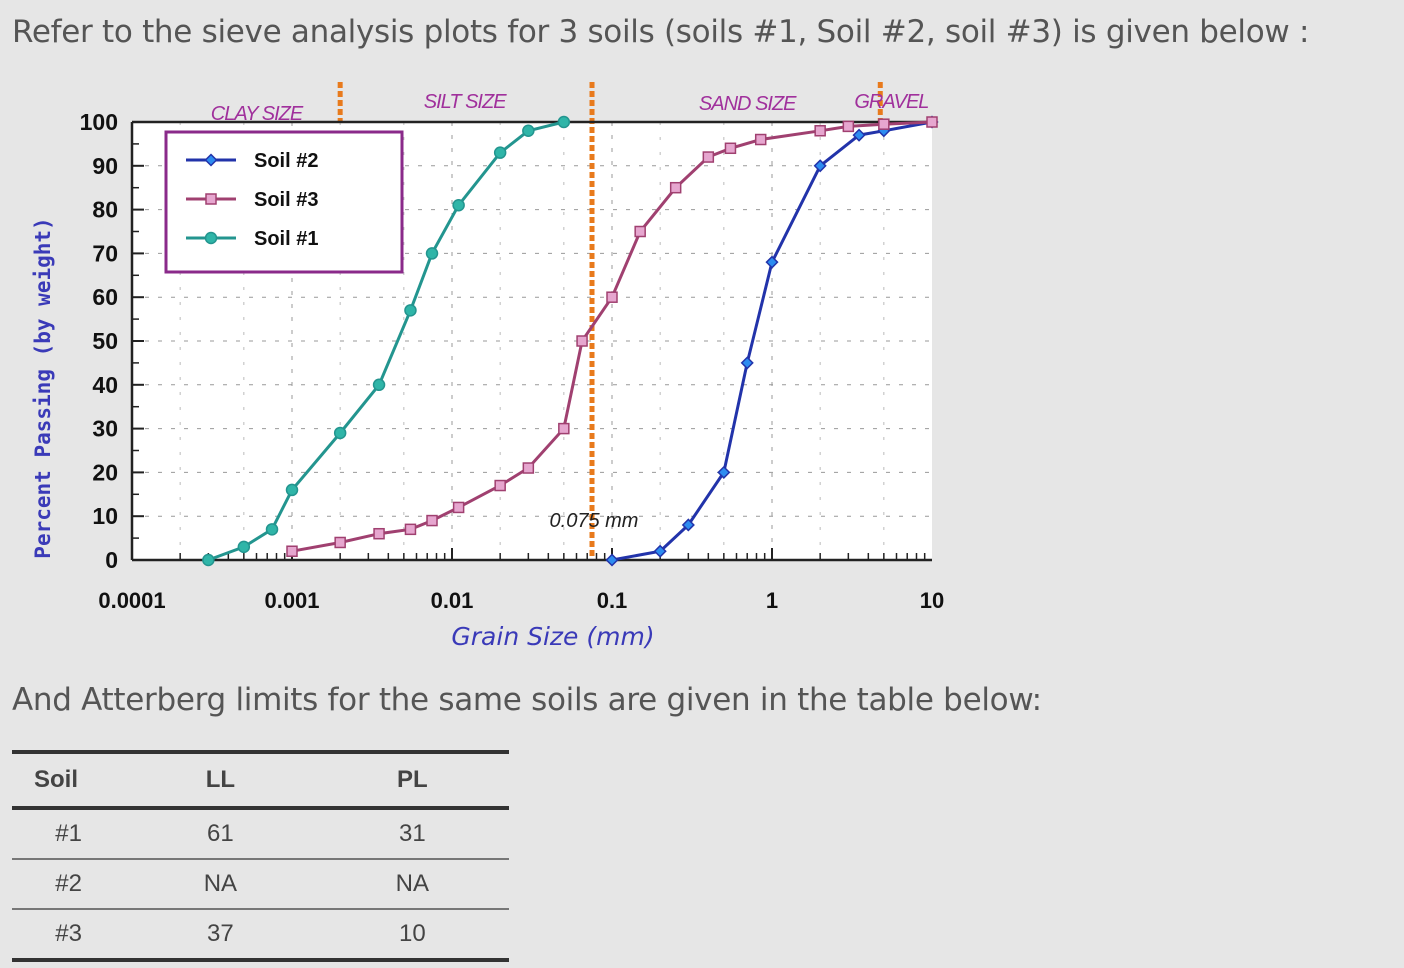  Describe the element at coordinates (465, 102) in the screenshot. I see `zone-label: SILT SIZE` at that location.